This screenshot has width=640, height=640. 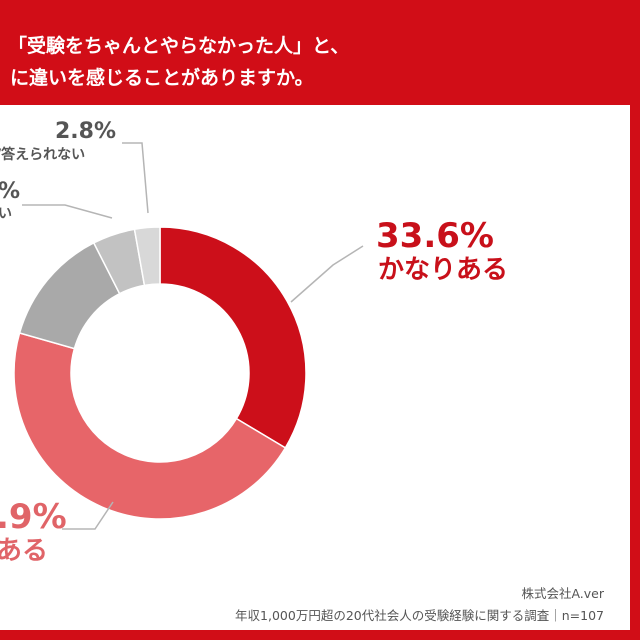 What do you see at coordinates (10, 191) in the screenshot?
I see `slice-label-pct-small-4: %` at bounding box center [10, 191].